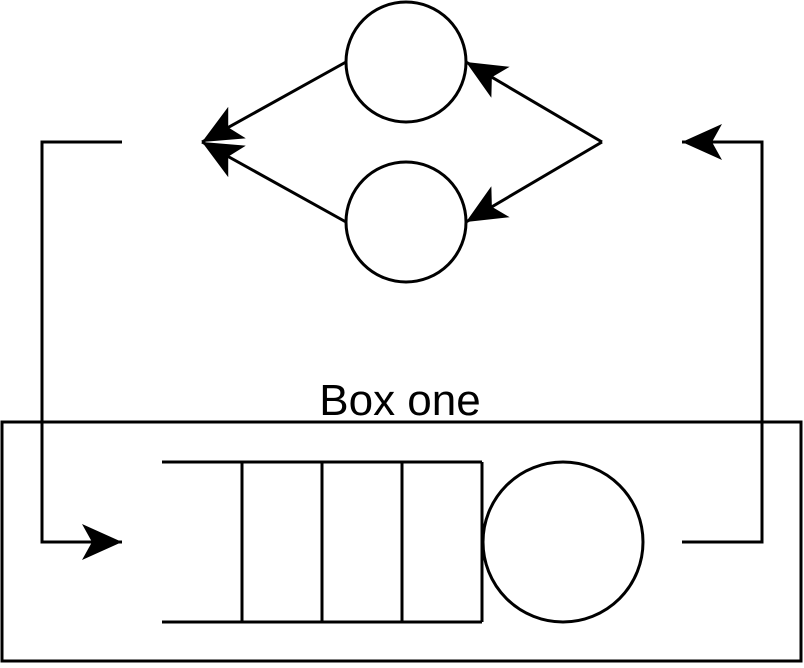  What do you see at coordinates (81, 350) in the screenshot?
I see `edge-join-to-queue` at bounding box center [81, 350].